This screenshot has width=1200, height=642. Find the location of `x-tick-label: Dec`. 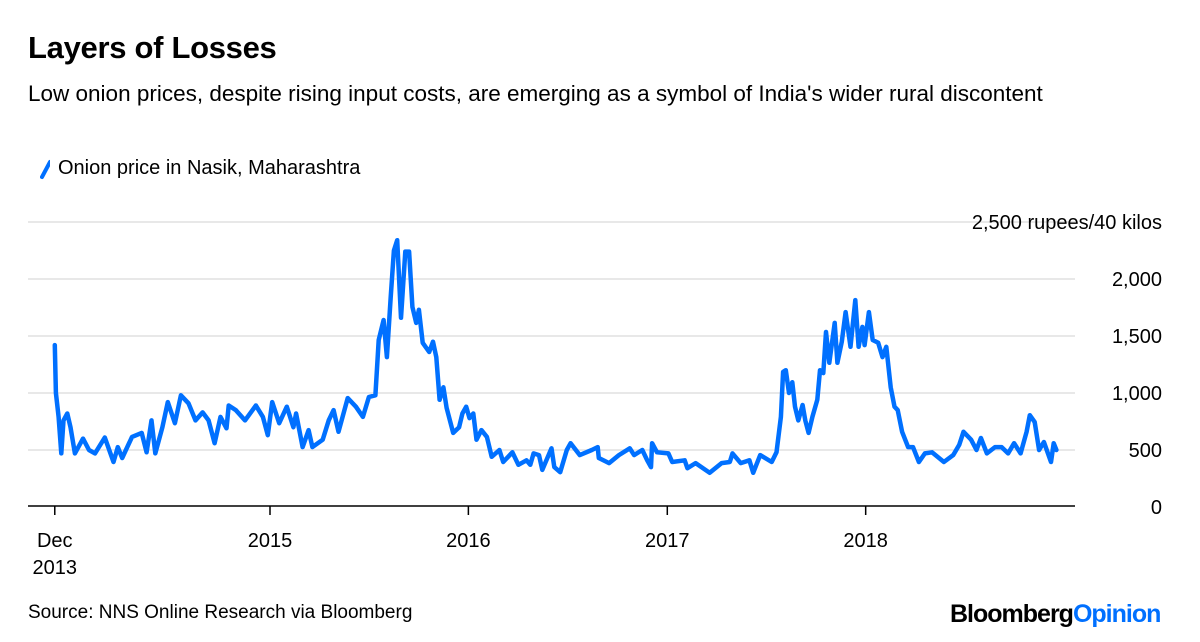

x-tick-label: Dec is located at coordinates (55, 541).